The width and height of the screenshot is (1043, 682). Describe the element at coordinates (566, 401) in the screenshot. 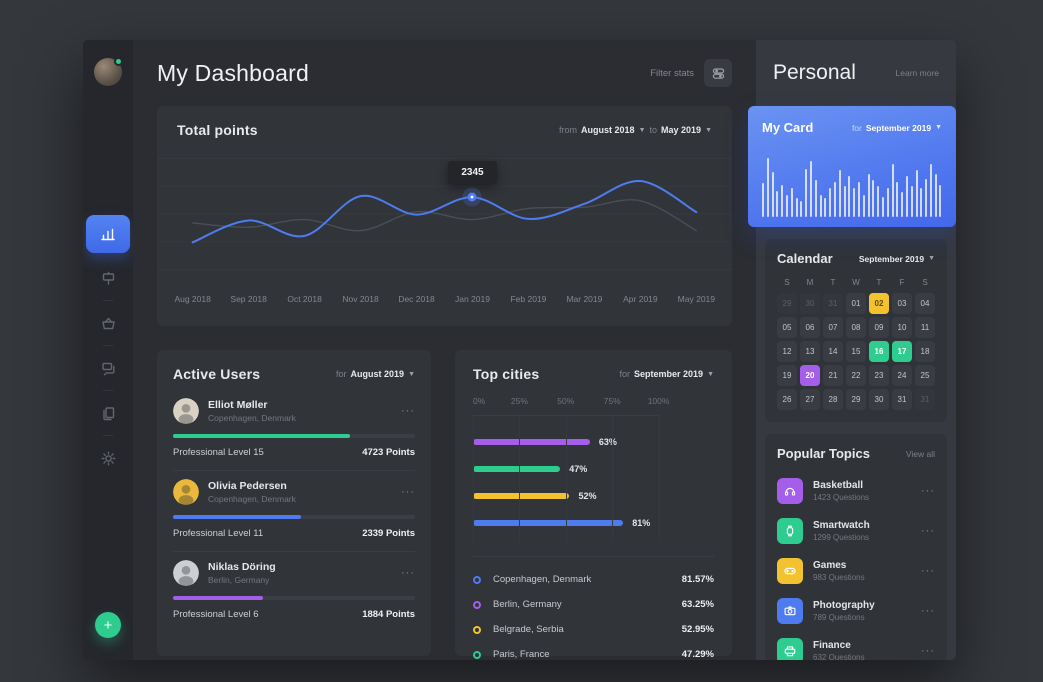

I see `axis-tick-label: 50%` at that location.